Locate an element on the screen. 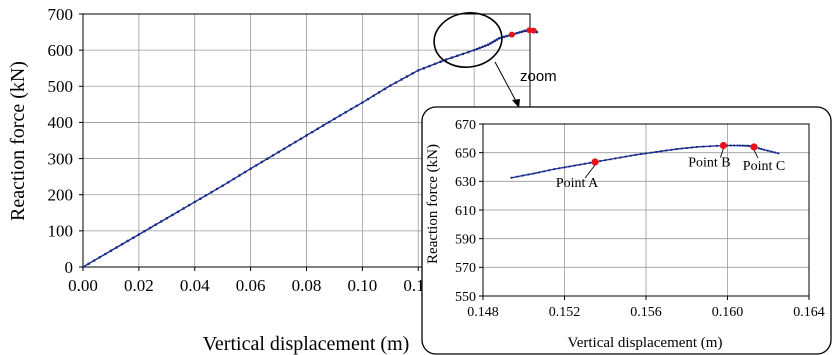 This screenshot has width=834, height=355. main-y-axis-label: Reaction force (kN) is located at coordinates (18, 141).